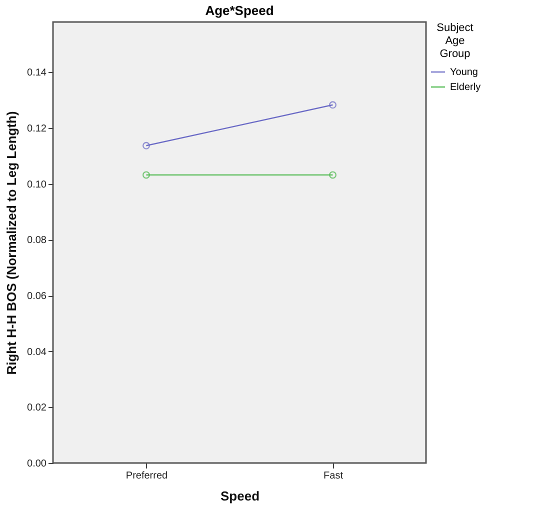  Describe the element at coordinates (465, 87) in the screenshot. I see `legend-label: Elderly` at that location.